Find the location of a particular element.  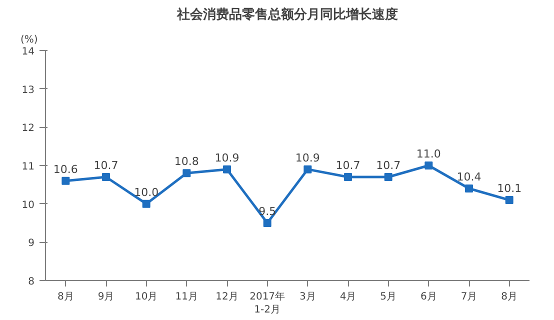

data-label: 11.0 is located at coordinates (428, 154).